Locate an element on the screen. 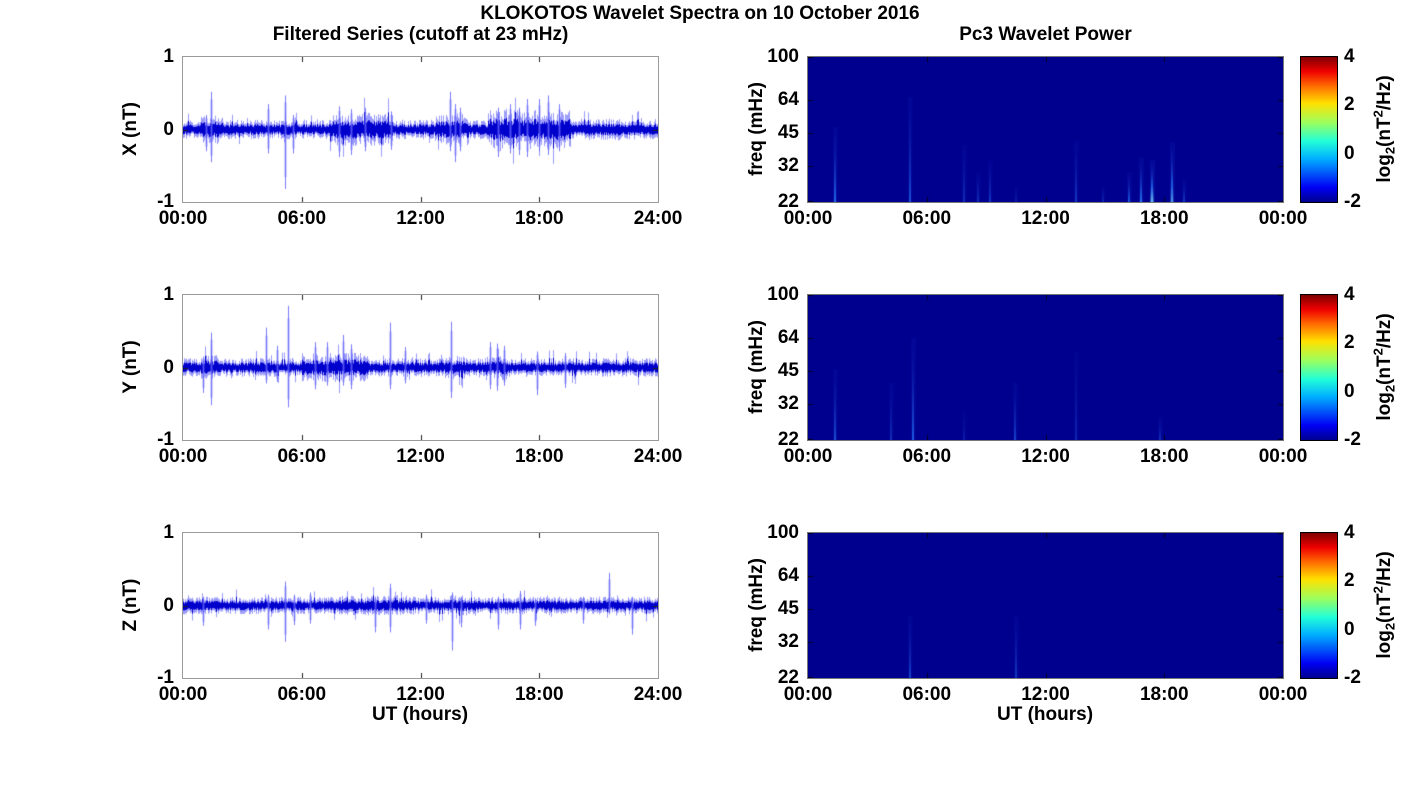  z-series-ylabel: Z (nT) is located at coordinates (130, 605).